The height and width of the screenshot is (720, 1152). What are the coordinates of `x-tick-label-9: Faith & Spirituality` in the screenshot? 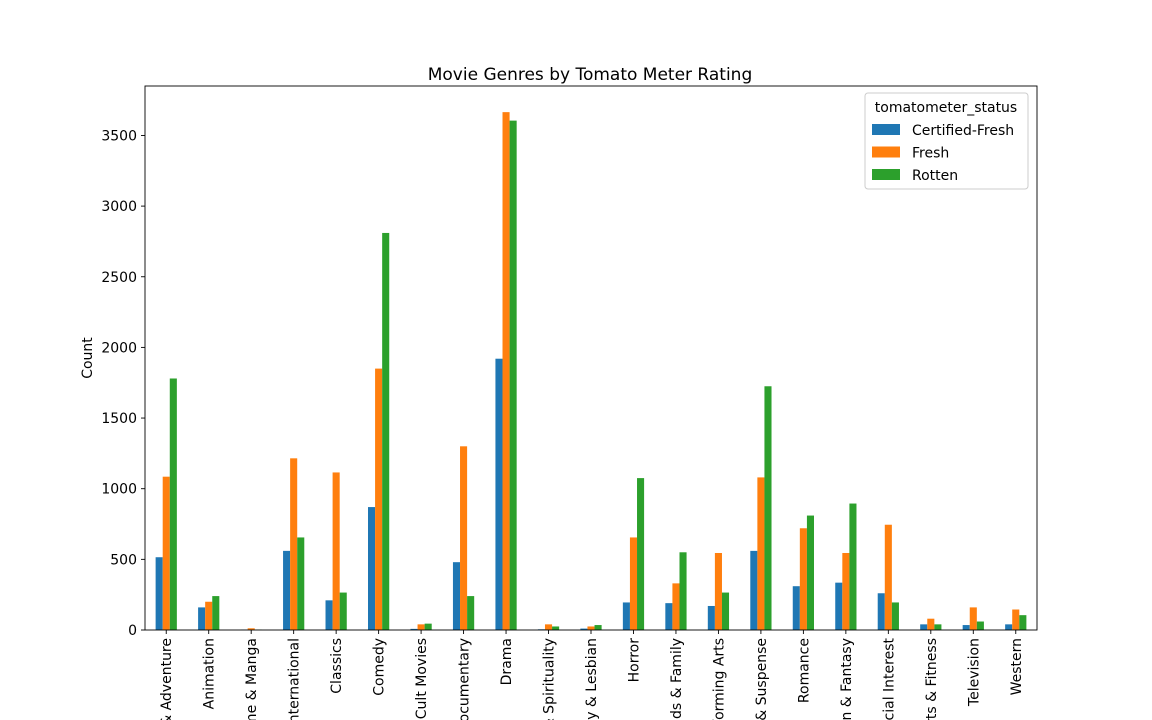 It's located at (550, 679).